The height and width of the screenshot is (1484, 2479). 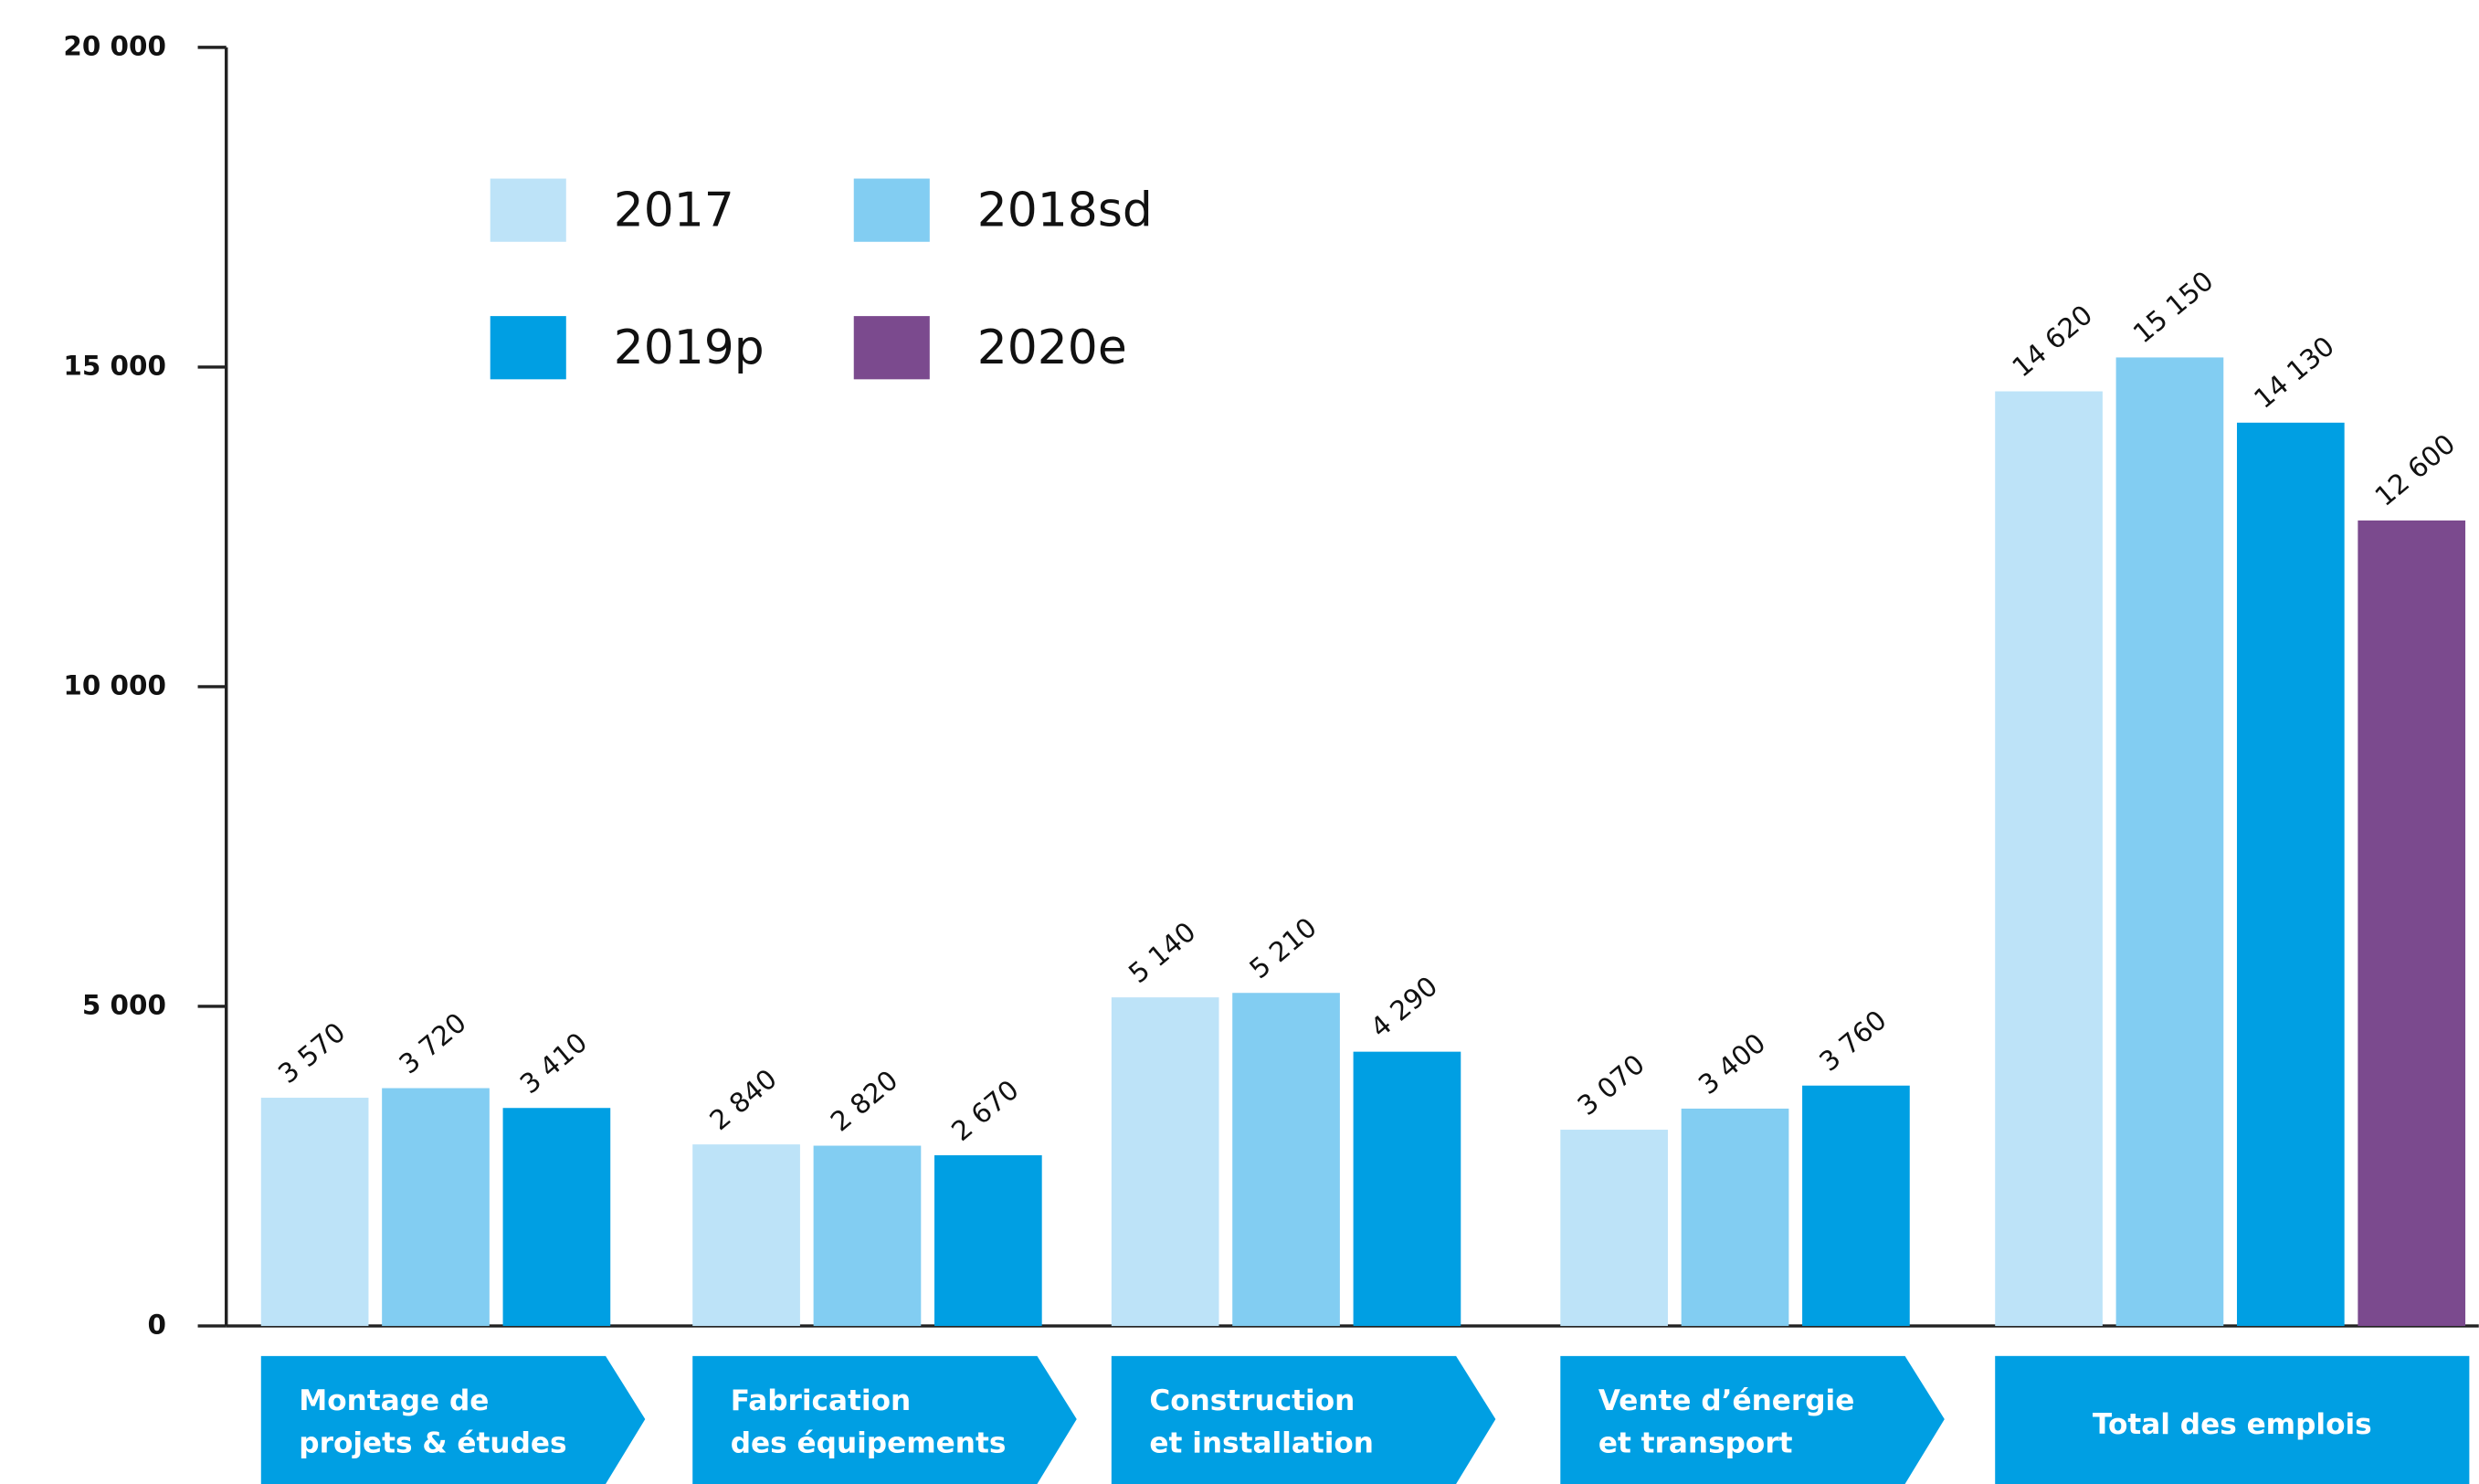 I want to click on value-label: 14 620, so click(x=2053, y=341).